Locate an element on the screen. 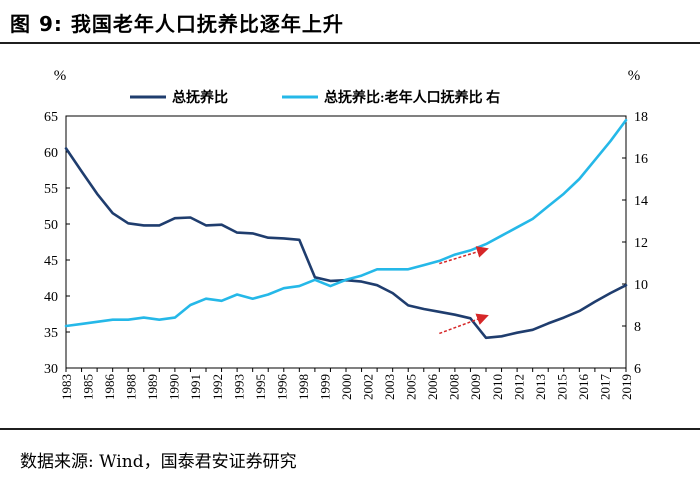  bottom-rule is located at coordinates (350, 429).